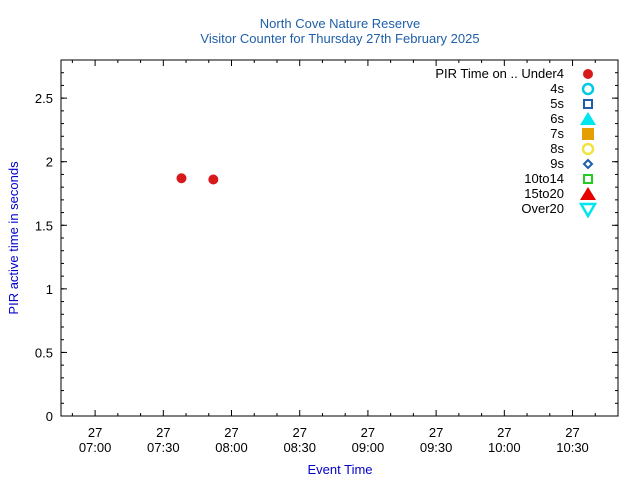 The image size is (640, 480). I want to click on x-axis-label: Event Time, so click(339, 469).